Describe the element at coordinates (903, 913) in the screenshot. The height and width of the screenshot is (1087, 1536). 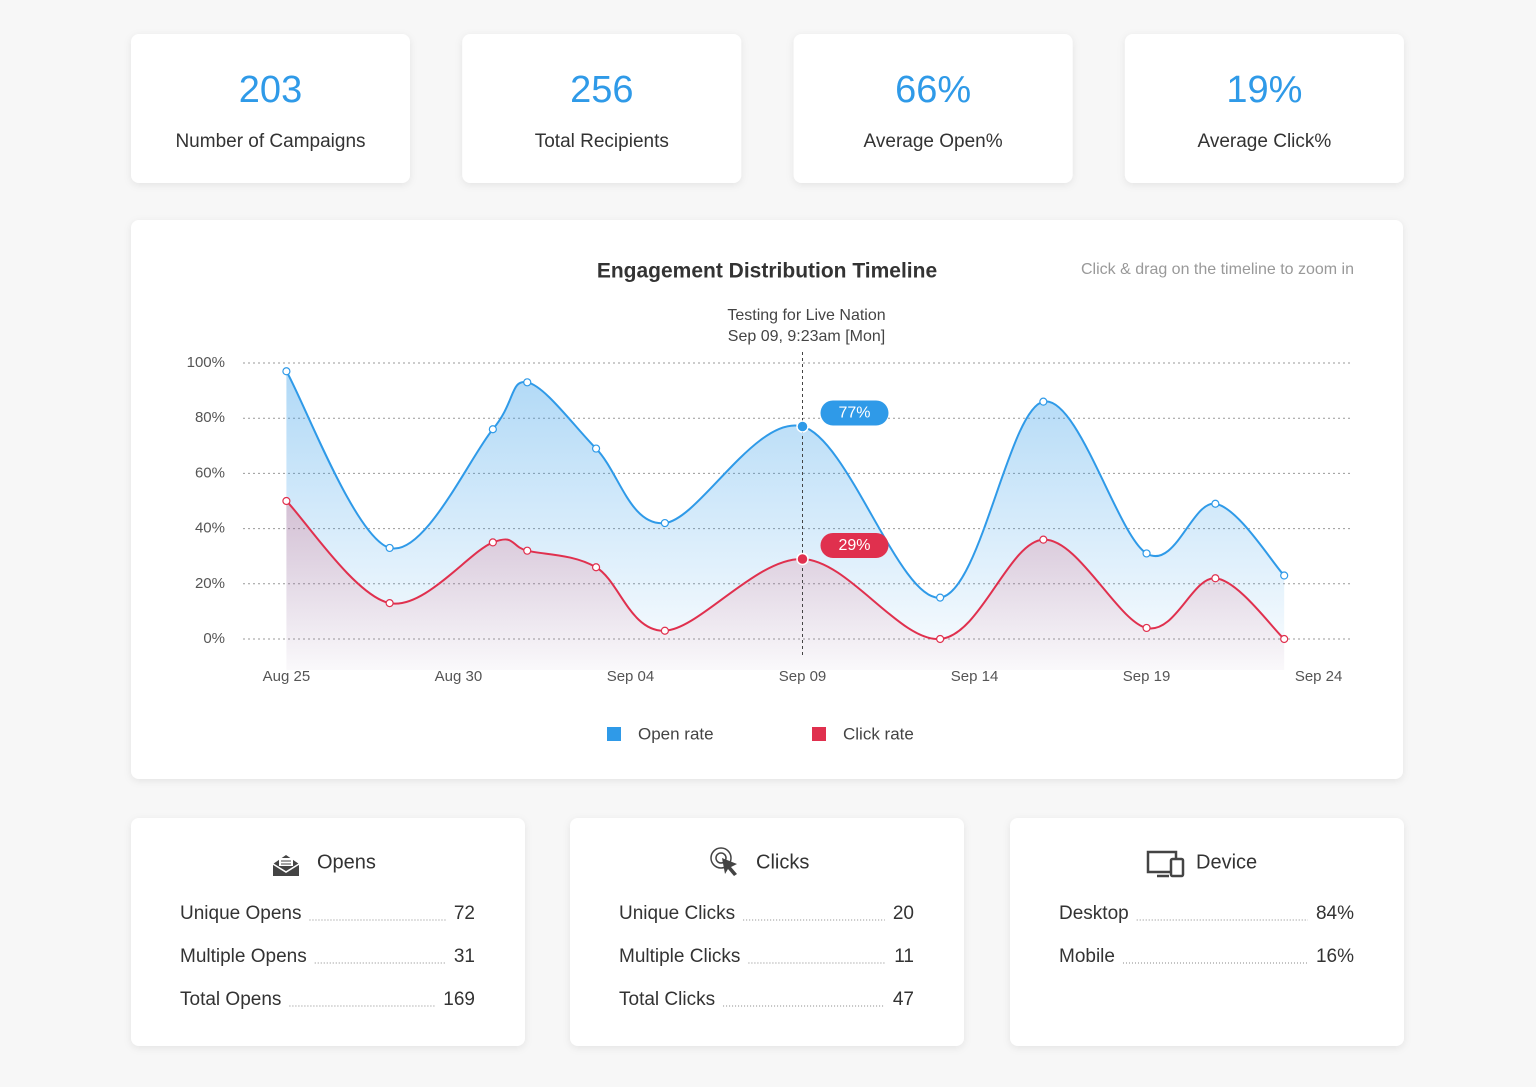
I see `row-value: 20` at that location.